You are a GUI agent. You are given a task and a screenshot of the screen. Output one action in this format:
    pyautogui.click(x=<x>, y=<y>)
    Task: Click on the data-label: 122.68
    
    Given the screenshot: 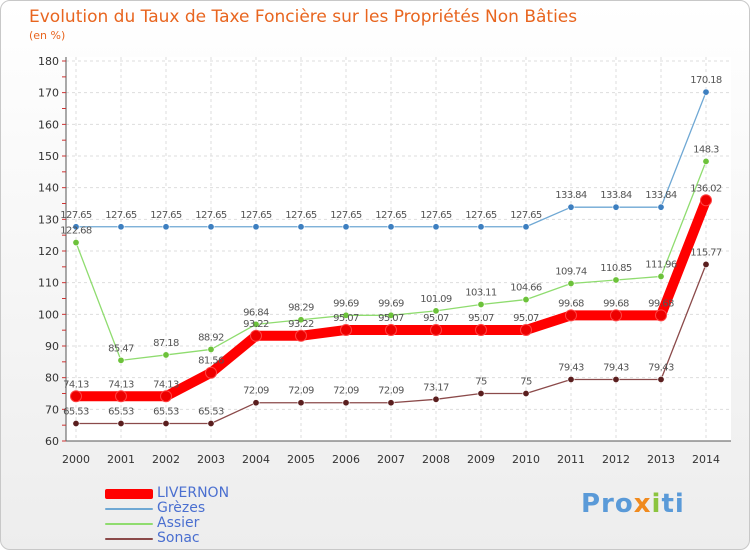 What is the action you would take?
    pyautogui.click(x=76, y=231)
    